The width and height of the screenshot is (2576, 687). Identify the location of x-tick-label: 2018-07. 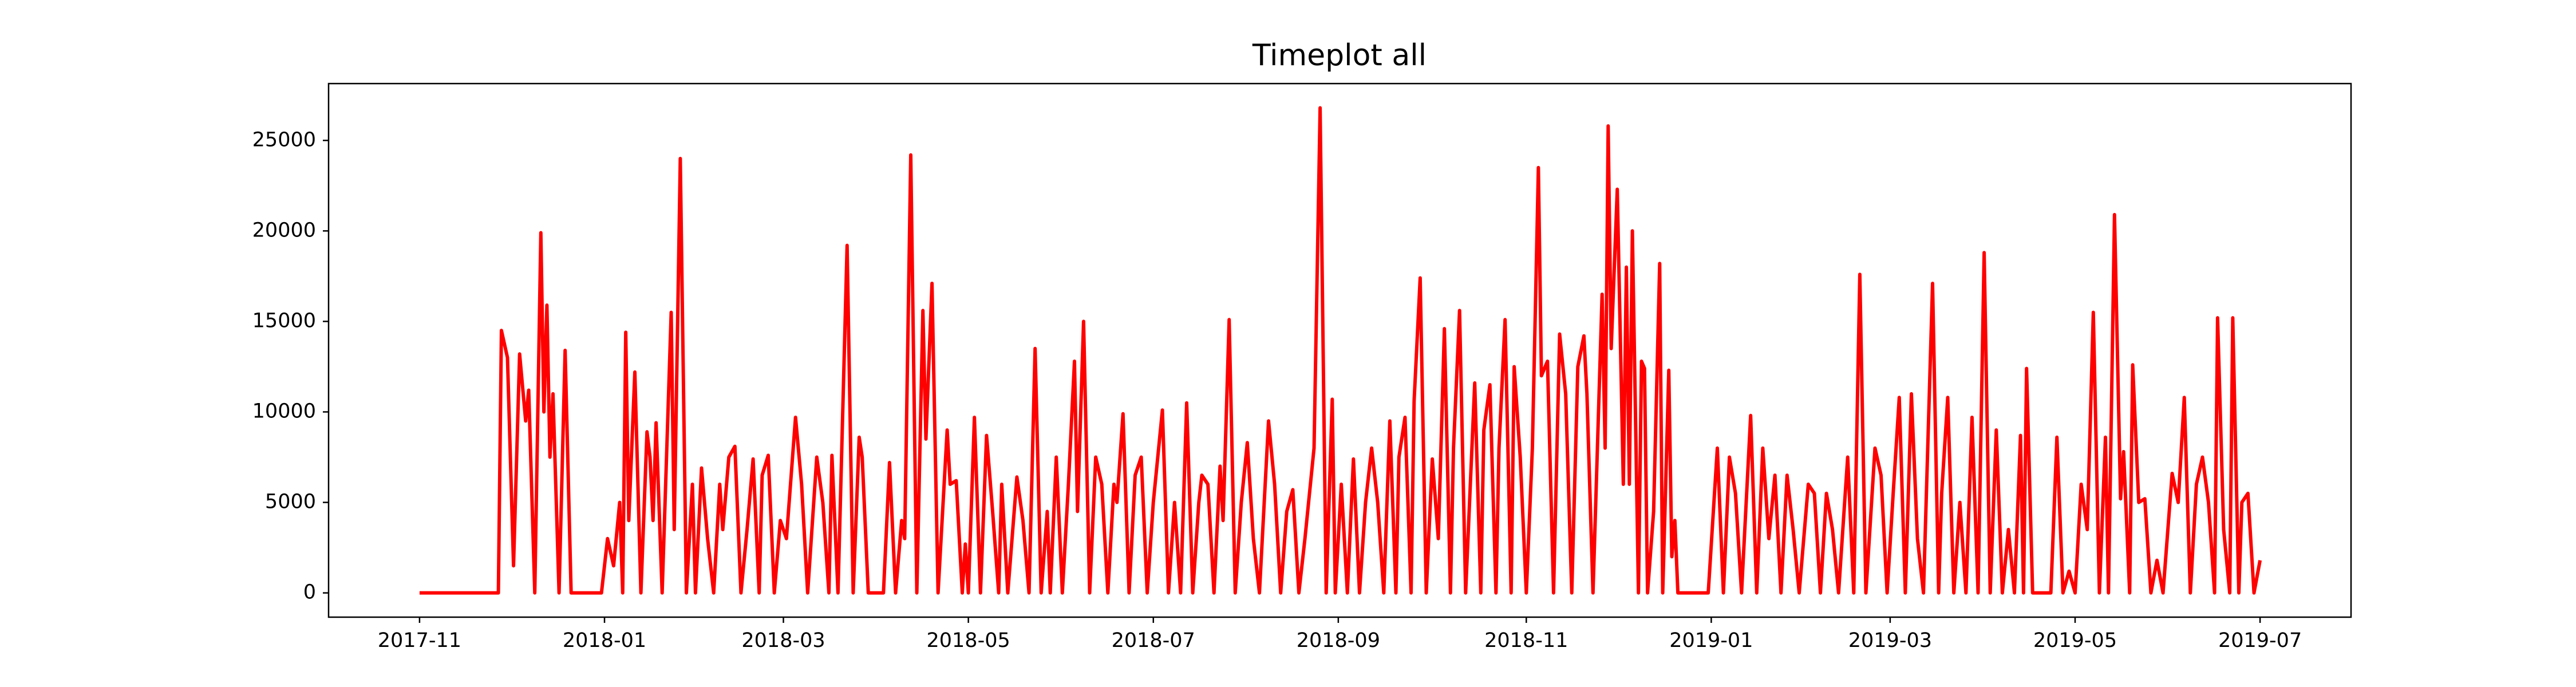
(1153, 641).